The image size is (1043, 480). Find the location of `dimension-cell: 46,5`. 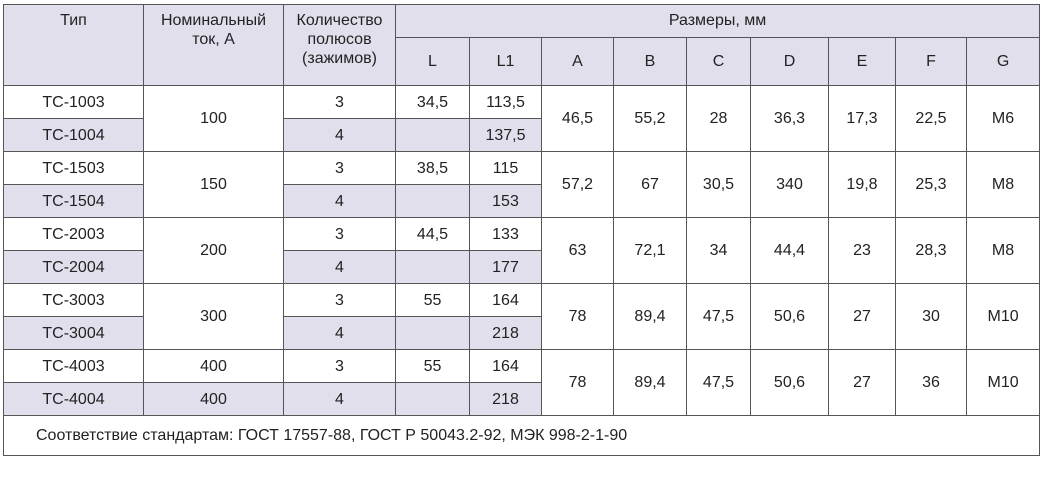

dimension-cell: 46,5 is located at coordinates (577, 118).